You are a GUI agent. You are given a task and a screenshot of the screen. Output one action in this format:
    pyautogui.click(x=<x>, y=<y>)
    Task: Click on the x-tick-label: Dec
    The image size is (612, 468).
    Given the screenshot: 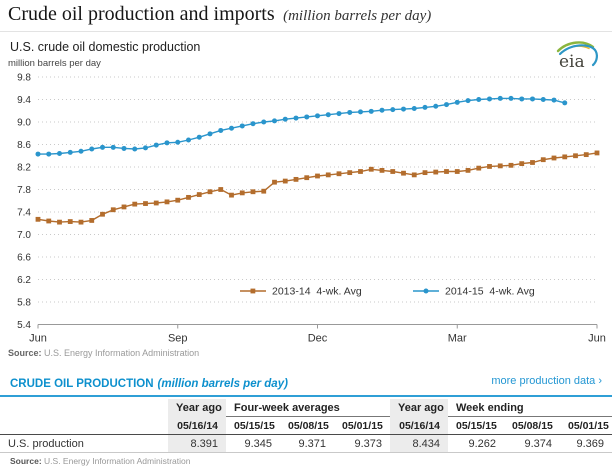 What is the action you would take?
    pyautogui.click(x=318, y=339)
    